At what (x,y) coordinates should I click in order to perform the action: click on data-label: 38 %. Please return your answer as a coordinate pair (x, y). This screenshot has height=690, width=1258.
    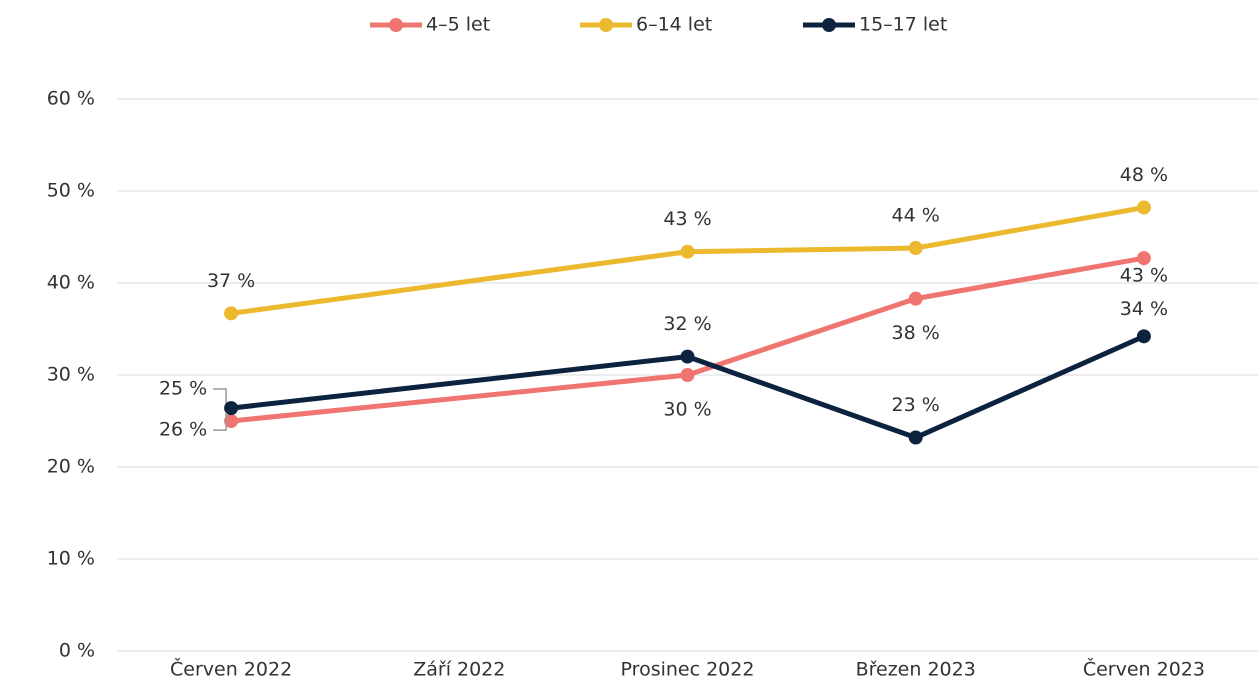
    Looking at the image, I should click on (916, 333).